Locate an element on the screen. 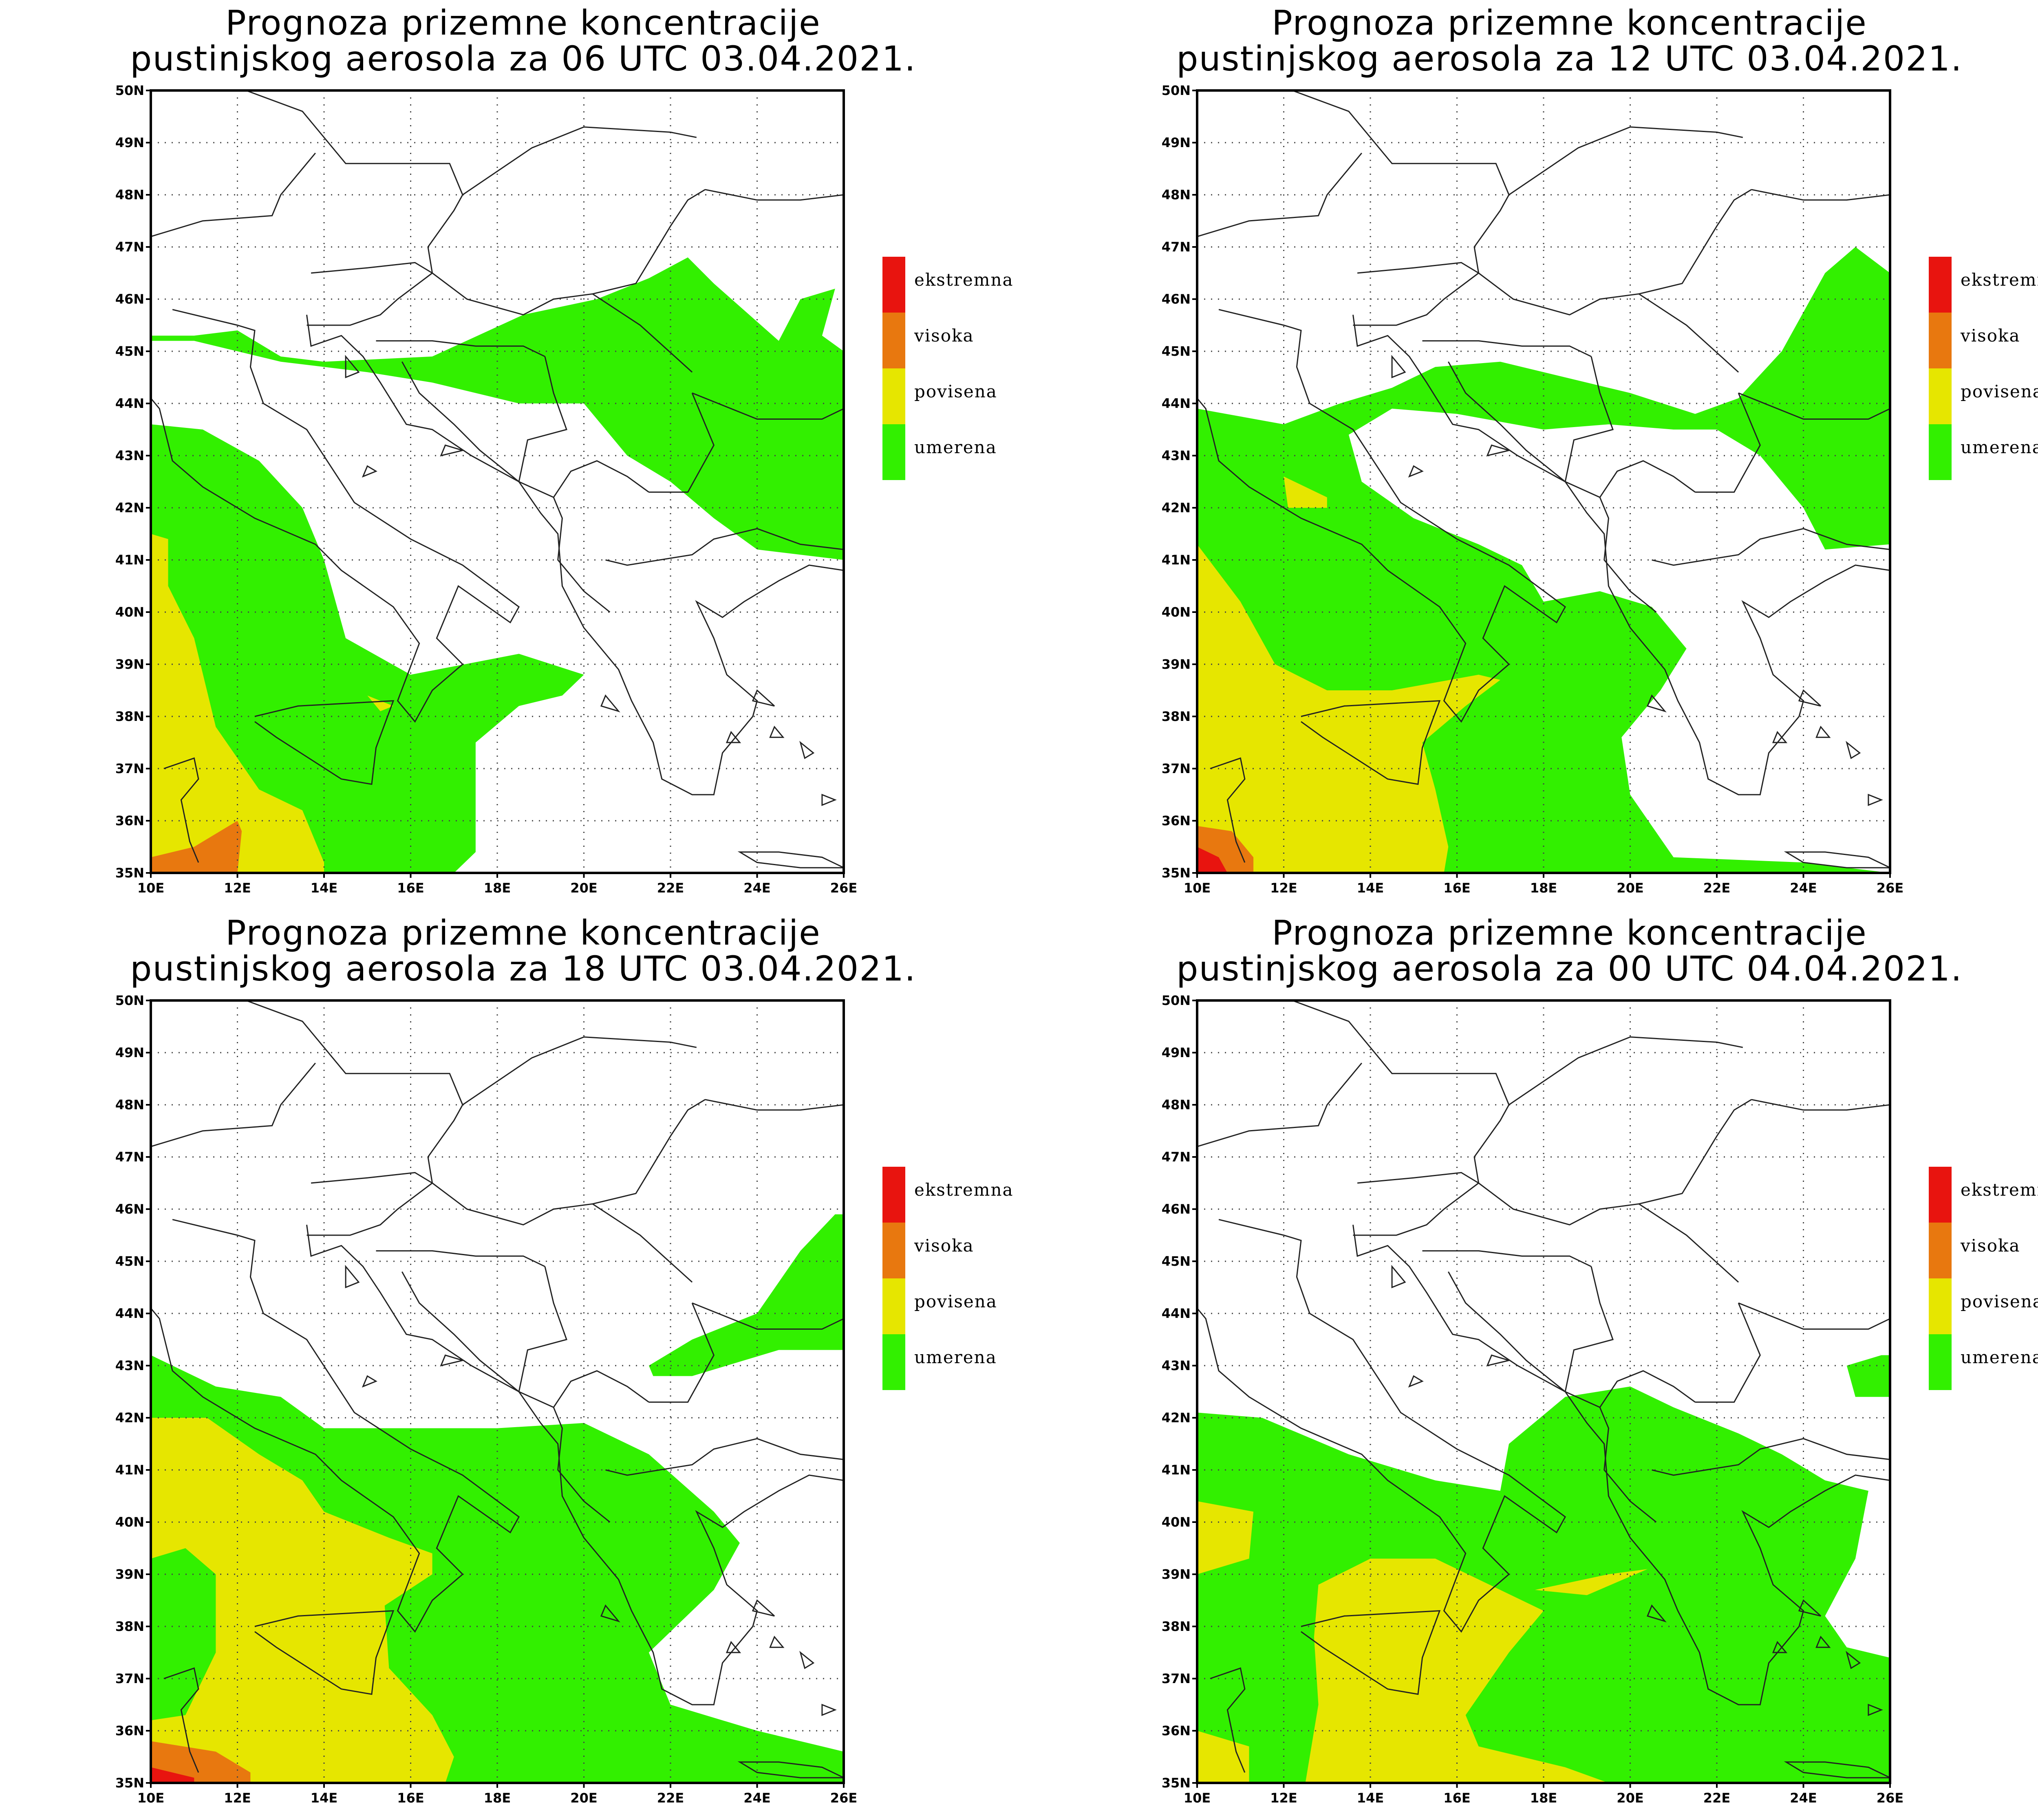 This screenshot has width=2038, height=1820. concentration-region-ekstremna is located at coordinates (1213, 860).